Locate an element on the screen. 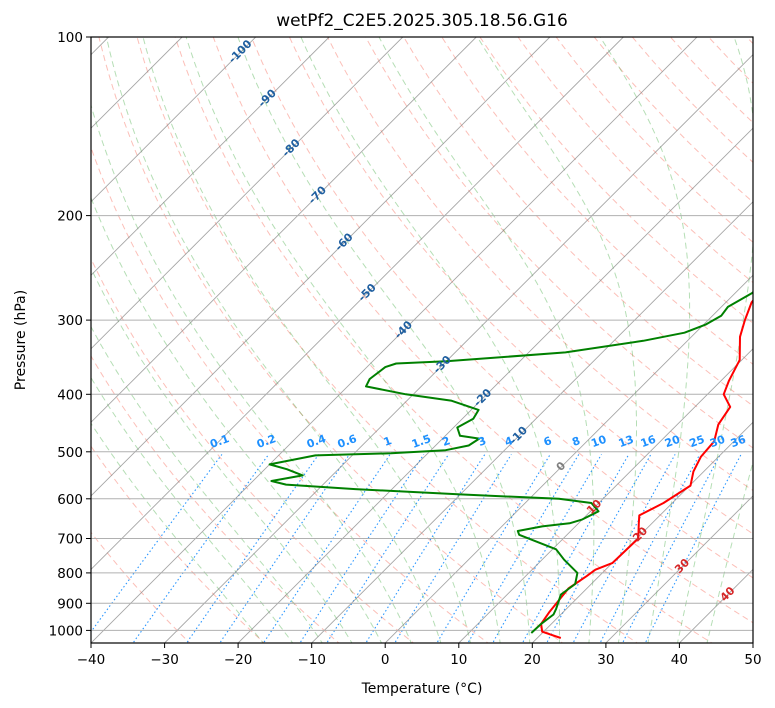 The height and width of the screenshot is (708, 775). x-tick-label: 20 is located at coordinates (532, 660).